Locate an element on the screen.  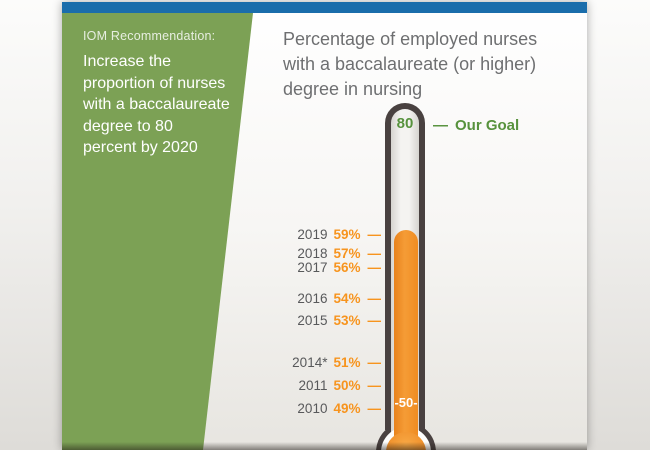
thermometer-row: 2010 49% — is located at coordinates (339, 409).